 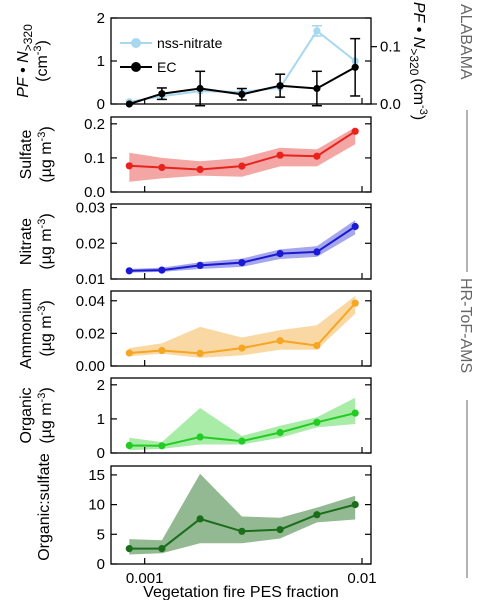 What do you see at coordinates (26, 328) in the screenshot?
I see `ammonium-y-label-name: Ammonium` at bounding box center [26, 328].